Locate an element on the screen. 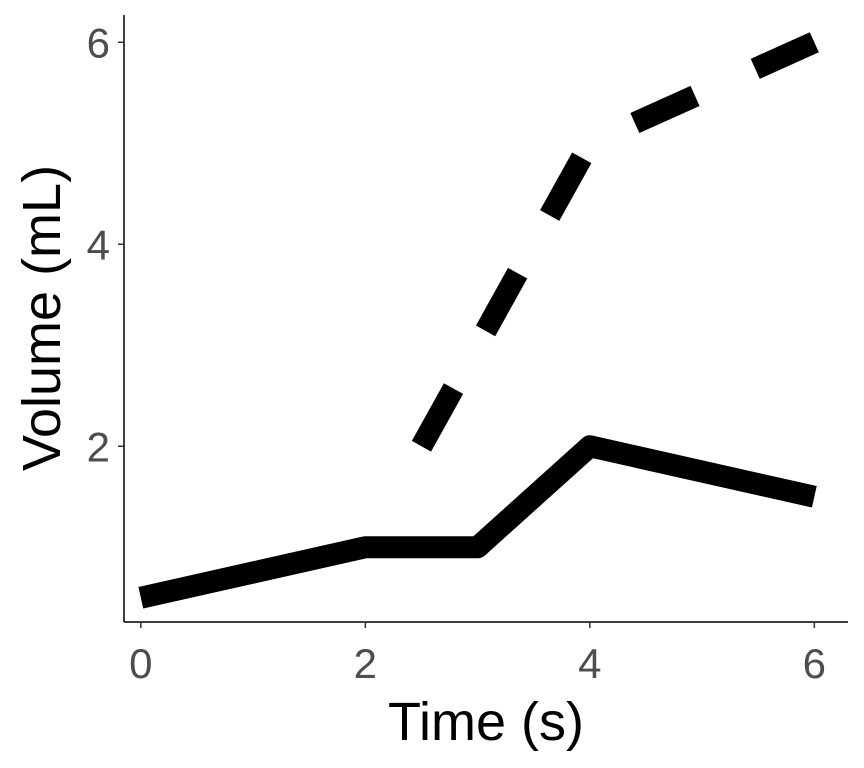  x-tick-label: 4 is located at coordinates (589, 663).